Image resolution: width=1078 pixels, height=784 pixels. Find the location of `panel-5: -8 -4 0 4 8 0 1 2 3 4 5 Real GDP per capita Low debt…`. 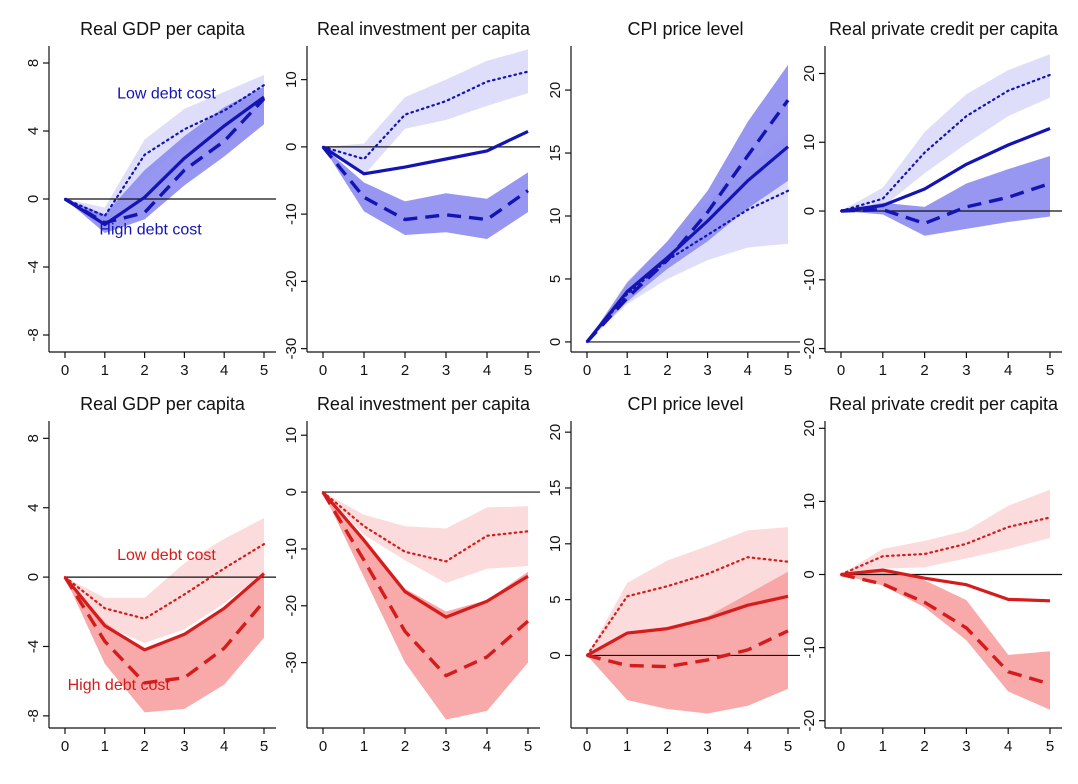

panel-5: -8 -4 0 4 8 0 1 2 3 4 5 Real GDP per capita Low debt… is located at coordinates (150, 574).